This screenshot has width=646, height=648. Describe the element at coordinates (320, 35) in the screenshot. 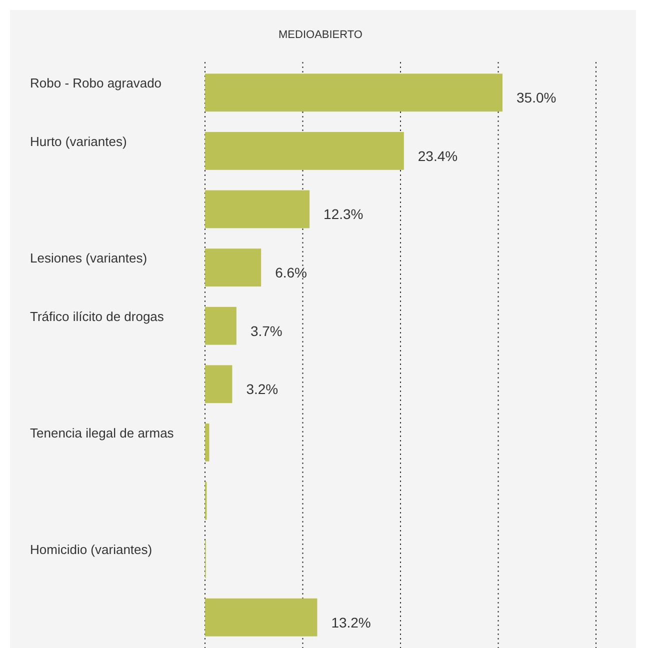

I see `chart-title: MEDIOABIERTO` at that location.